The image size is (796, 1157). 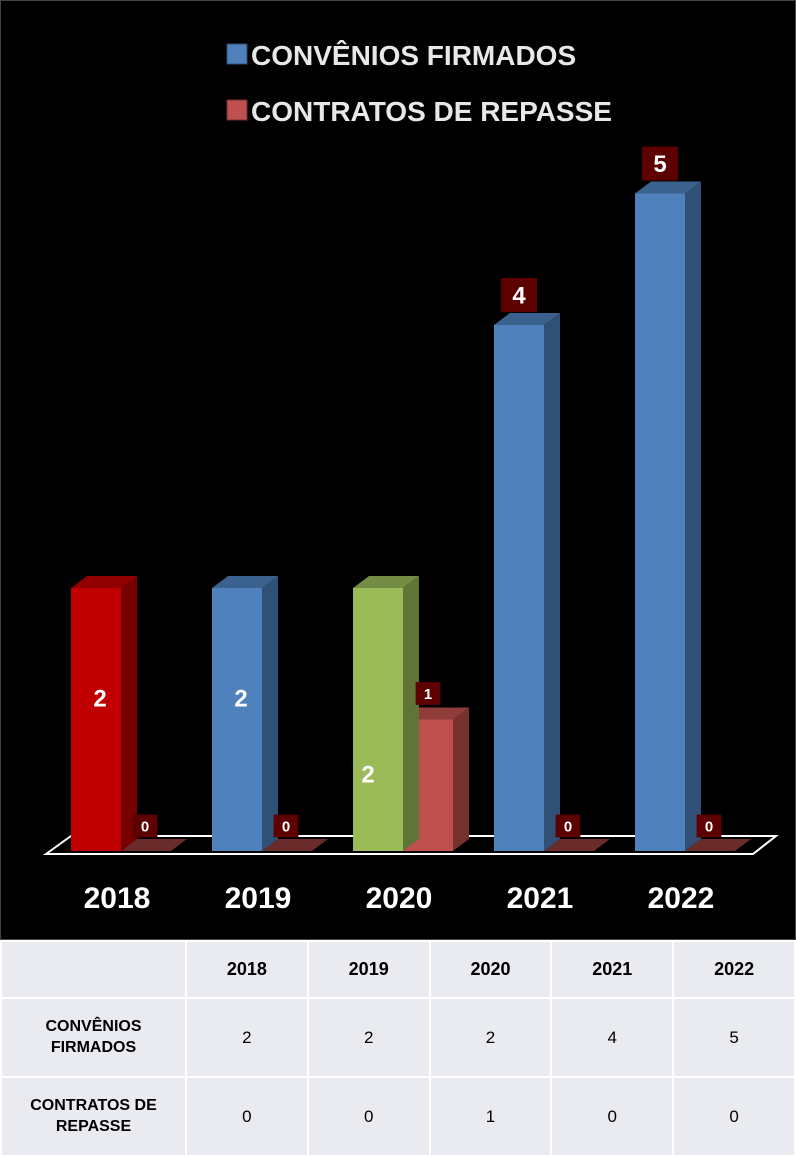 I want to click on bar-contratos-2019, so click(x=295, y=845).